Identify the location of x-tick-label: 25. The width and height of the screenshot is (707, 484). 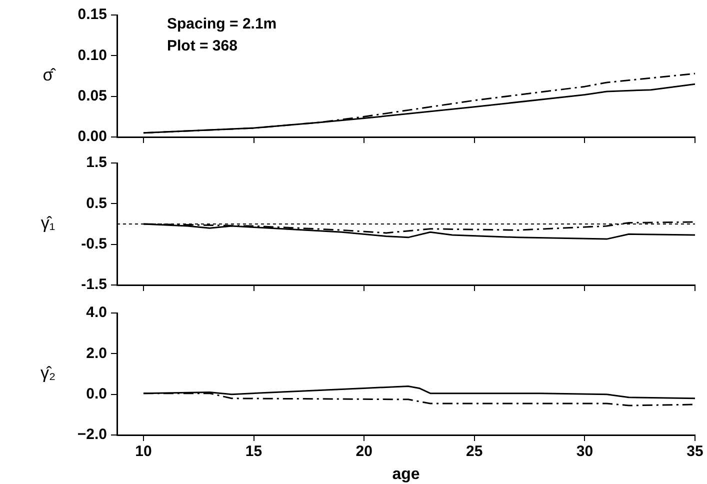
(474, 451).